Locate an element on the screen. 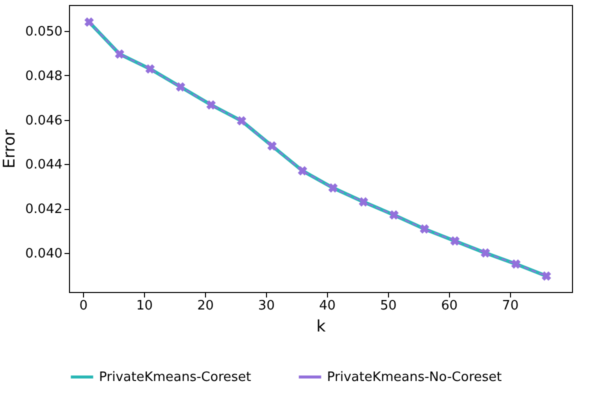  x-tick-label: 30 is located at coordinates (266, 306).